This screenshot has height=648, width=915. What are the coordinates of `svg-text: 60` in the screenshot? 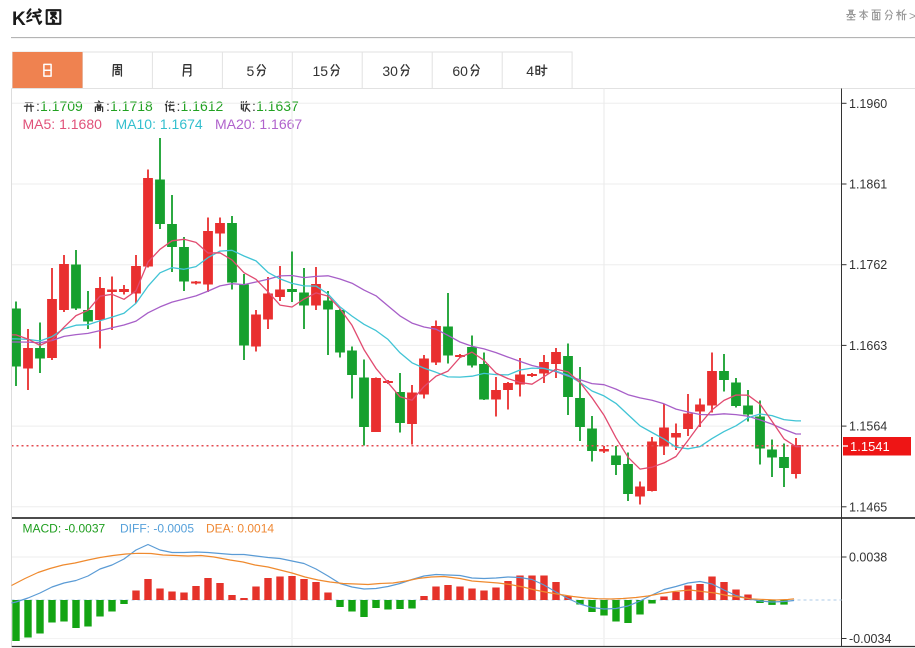 It's located at (460, 71).